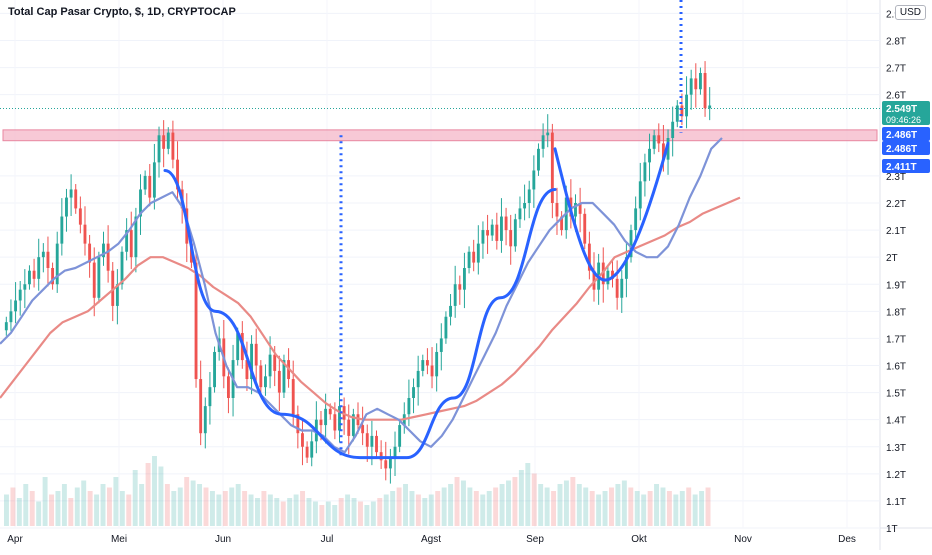  What do you see at coordinates (906, 275) in the screenshot?
I see `price-axis-panel` at bounding box center [906, 275].